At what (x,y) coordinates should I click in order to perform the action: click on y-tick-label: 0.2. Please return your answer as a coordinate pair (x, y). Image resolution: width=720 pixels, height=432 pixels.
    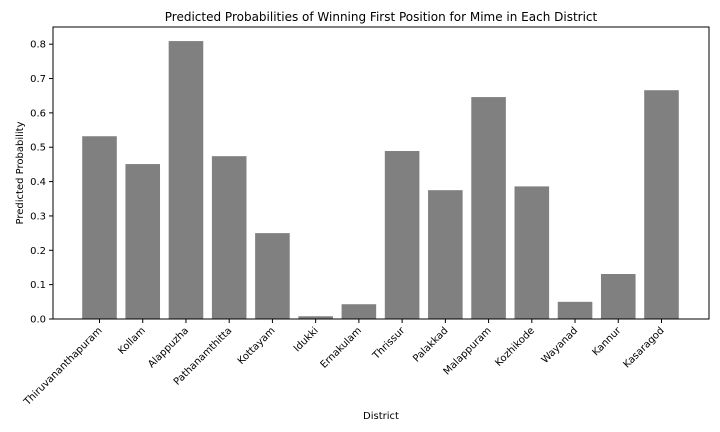
    Looking at the image, I should click on (38, 251).